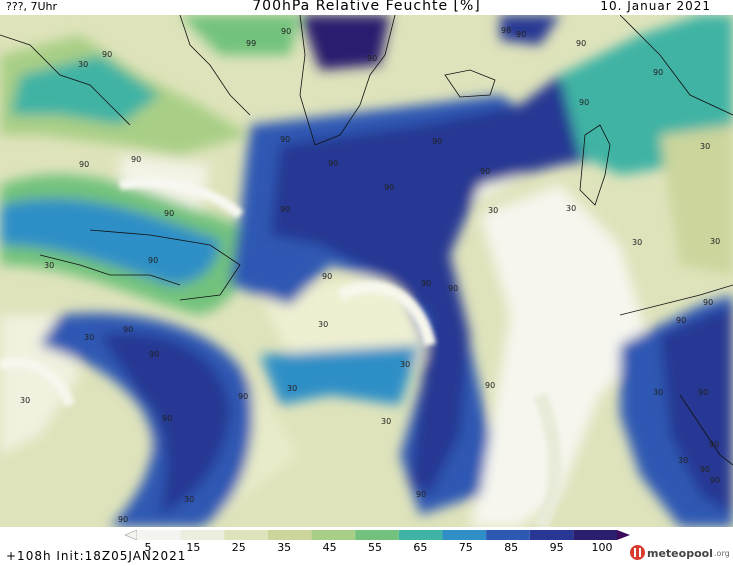 This screenshot has width=733, height=566. What do you see at coordinates (193, 547) in the screenshot?
I see `colorbar-tick: 15` at bounding box center [193, 547].